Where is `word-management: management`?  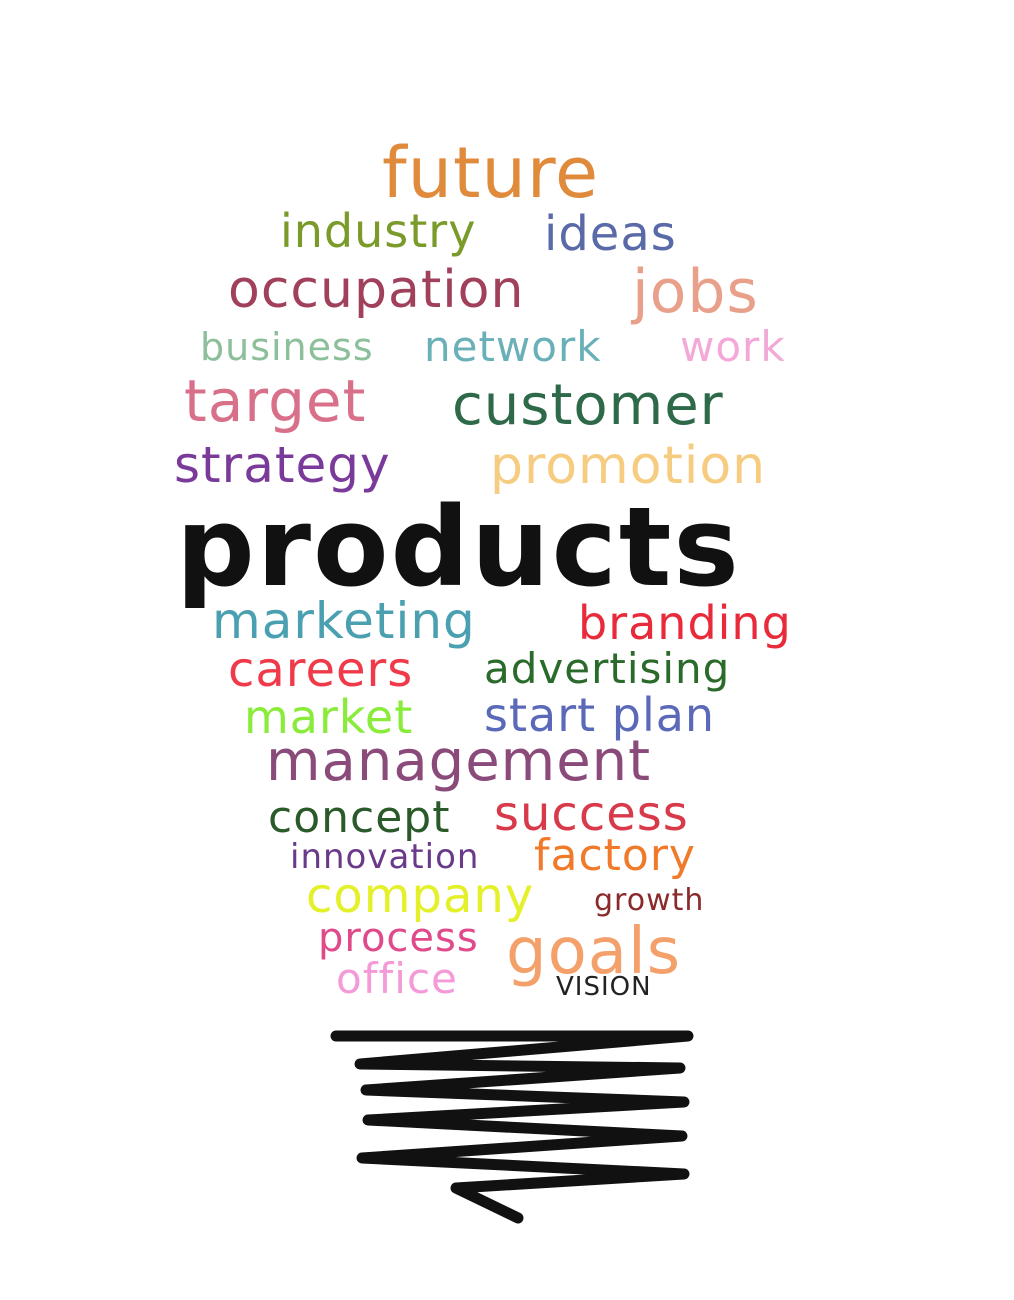
word-management: management is located at coordinates (459, 761).